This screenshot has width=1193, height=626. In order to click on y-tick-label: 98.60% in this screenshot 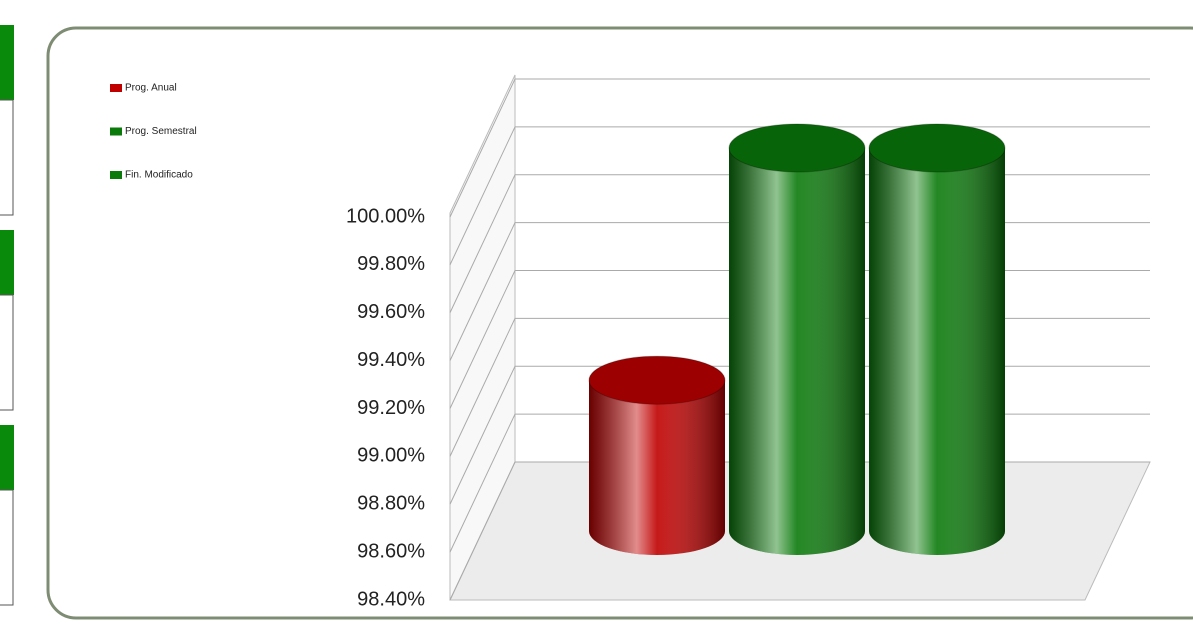, I will do `click(391, 551)`.